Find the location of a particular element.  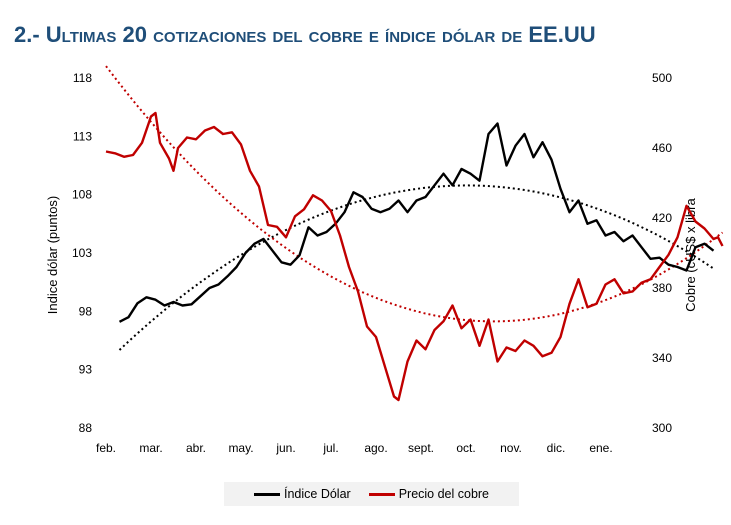

y-right-ticks: 500 460 420 380 340 300 is located at coordinates (662, 253).